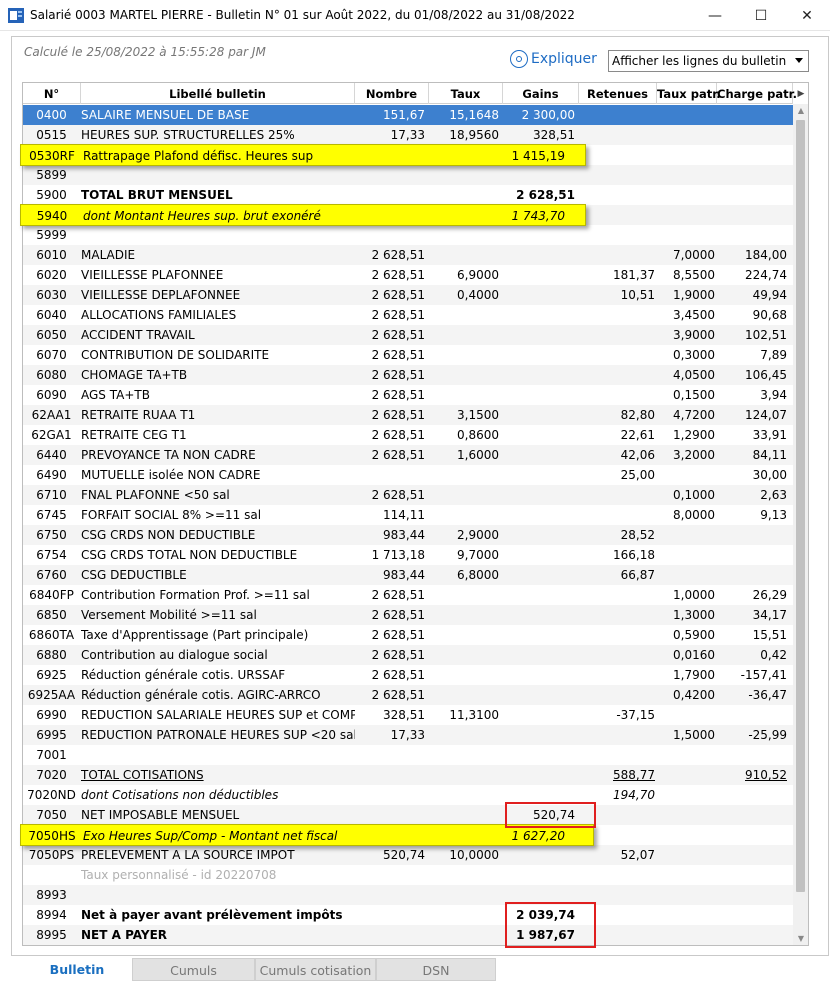 The height and width of the screenshot is (989, 830). Describe the element at coordinates (392, 93) in the screenshot. I see `col-header-nombre: Nombre` at that location.